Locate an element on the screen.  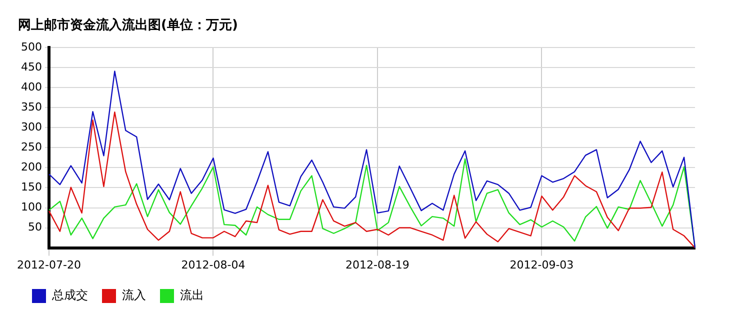
y-tick-label: 400 is located at coordinates (31, 87).